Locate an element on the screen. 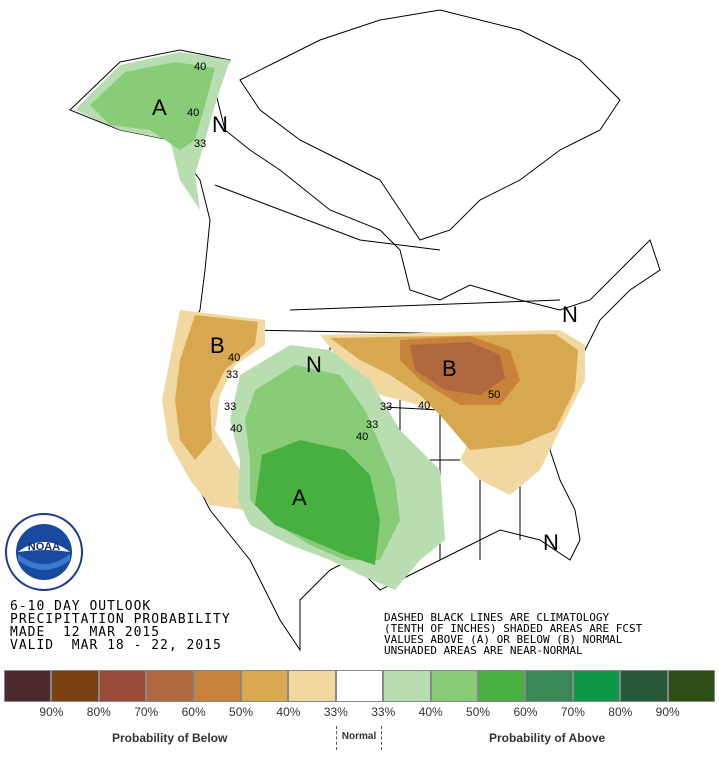 The image size is (719, 759). note-line: DASHED BLACK LINES ARE CLIMATOLOGY is located at coordinates (497, 617).